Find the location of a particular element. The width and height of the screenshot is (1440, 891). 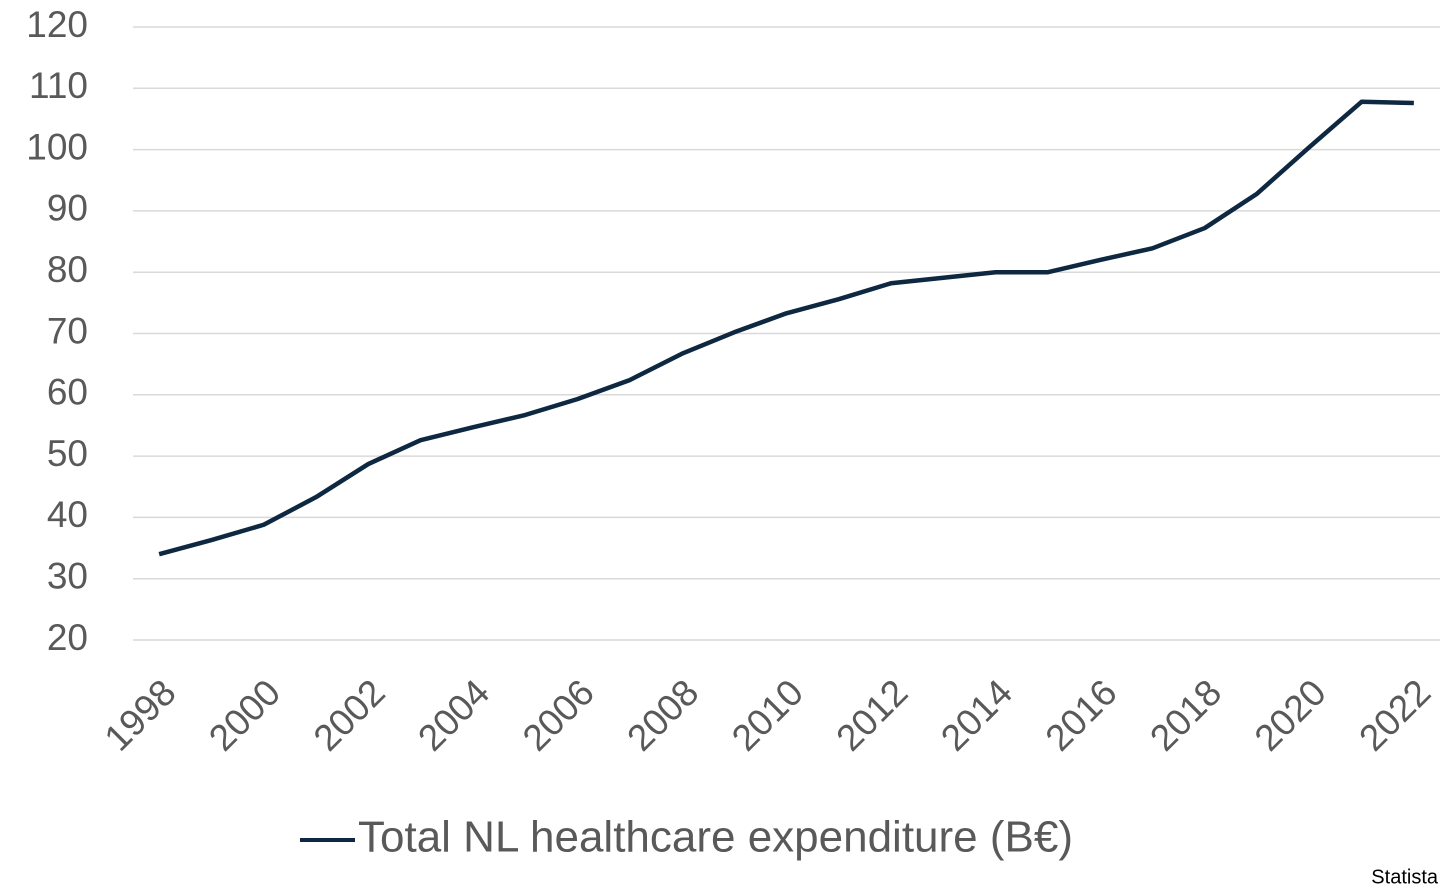

y-tick-label: 50 is located at coordinates (67, 453).